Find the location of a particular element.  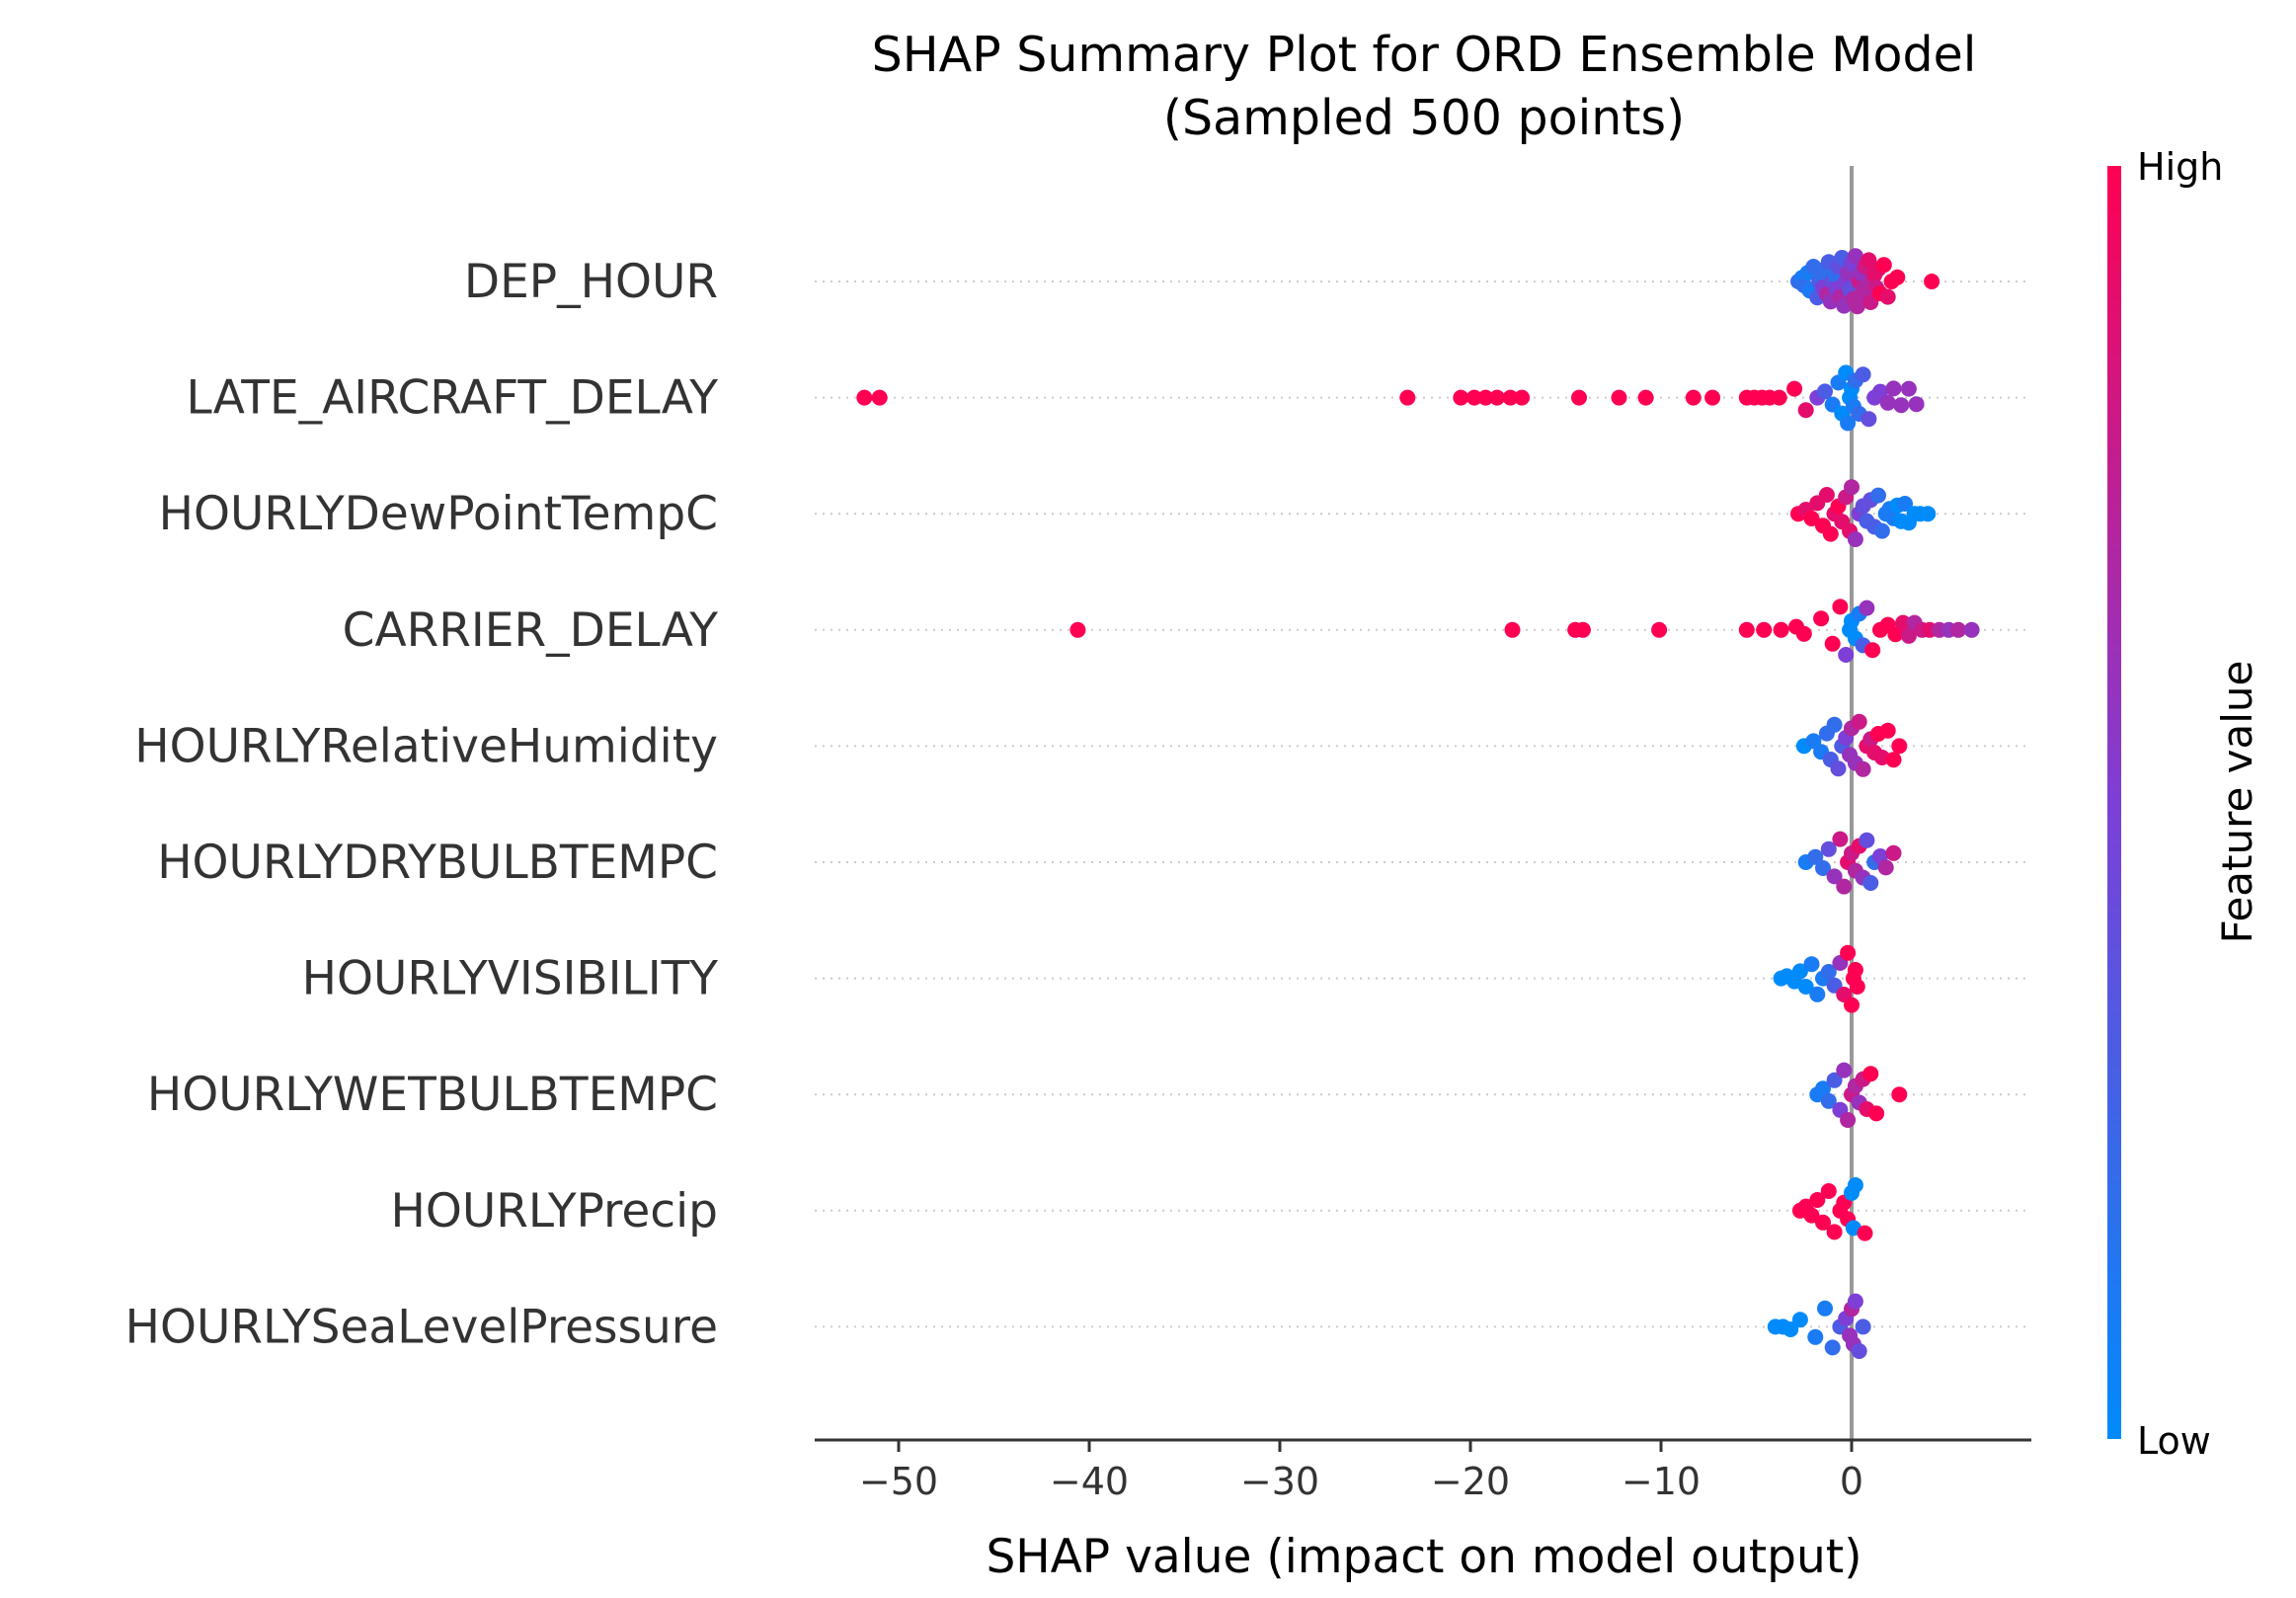

x-tick-label: −30 is located at coordinates (1280, 1481).